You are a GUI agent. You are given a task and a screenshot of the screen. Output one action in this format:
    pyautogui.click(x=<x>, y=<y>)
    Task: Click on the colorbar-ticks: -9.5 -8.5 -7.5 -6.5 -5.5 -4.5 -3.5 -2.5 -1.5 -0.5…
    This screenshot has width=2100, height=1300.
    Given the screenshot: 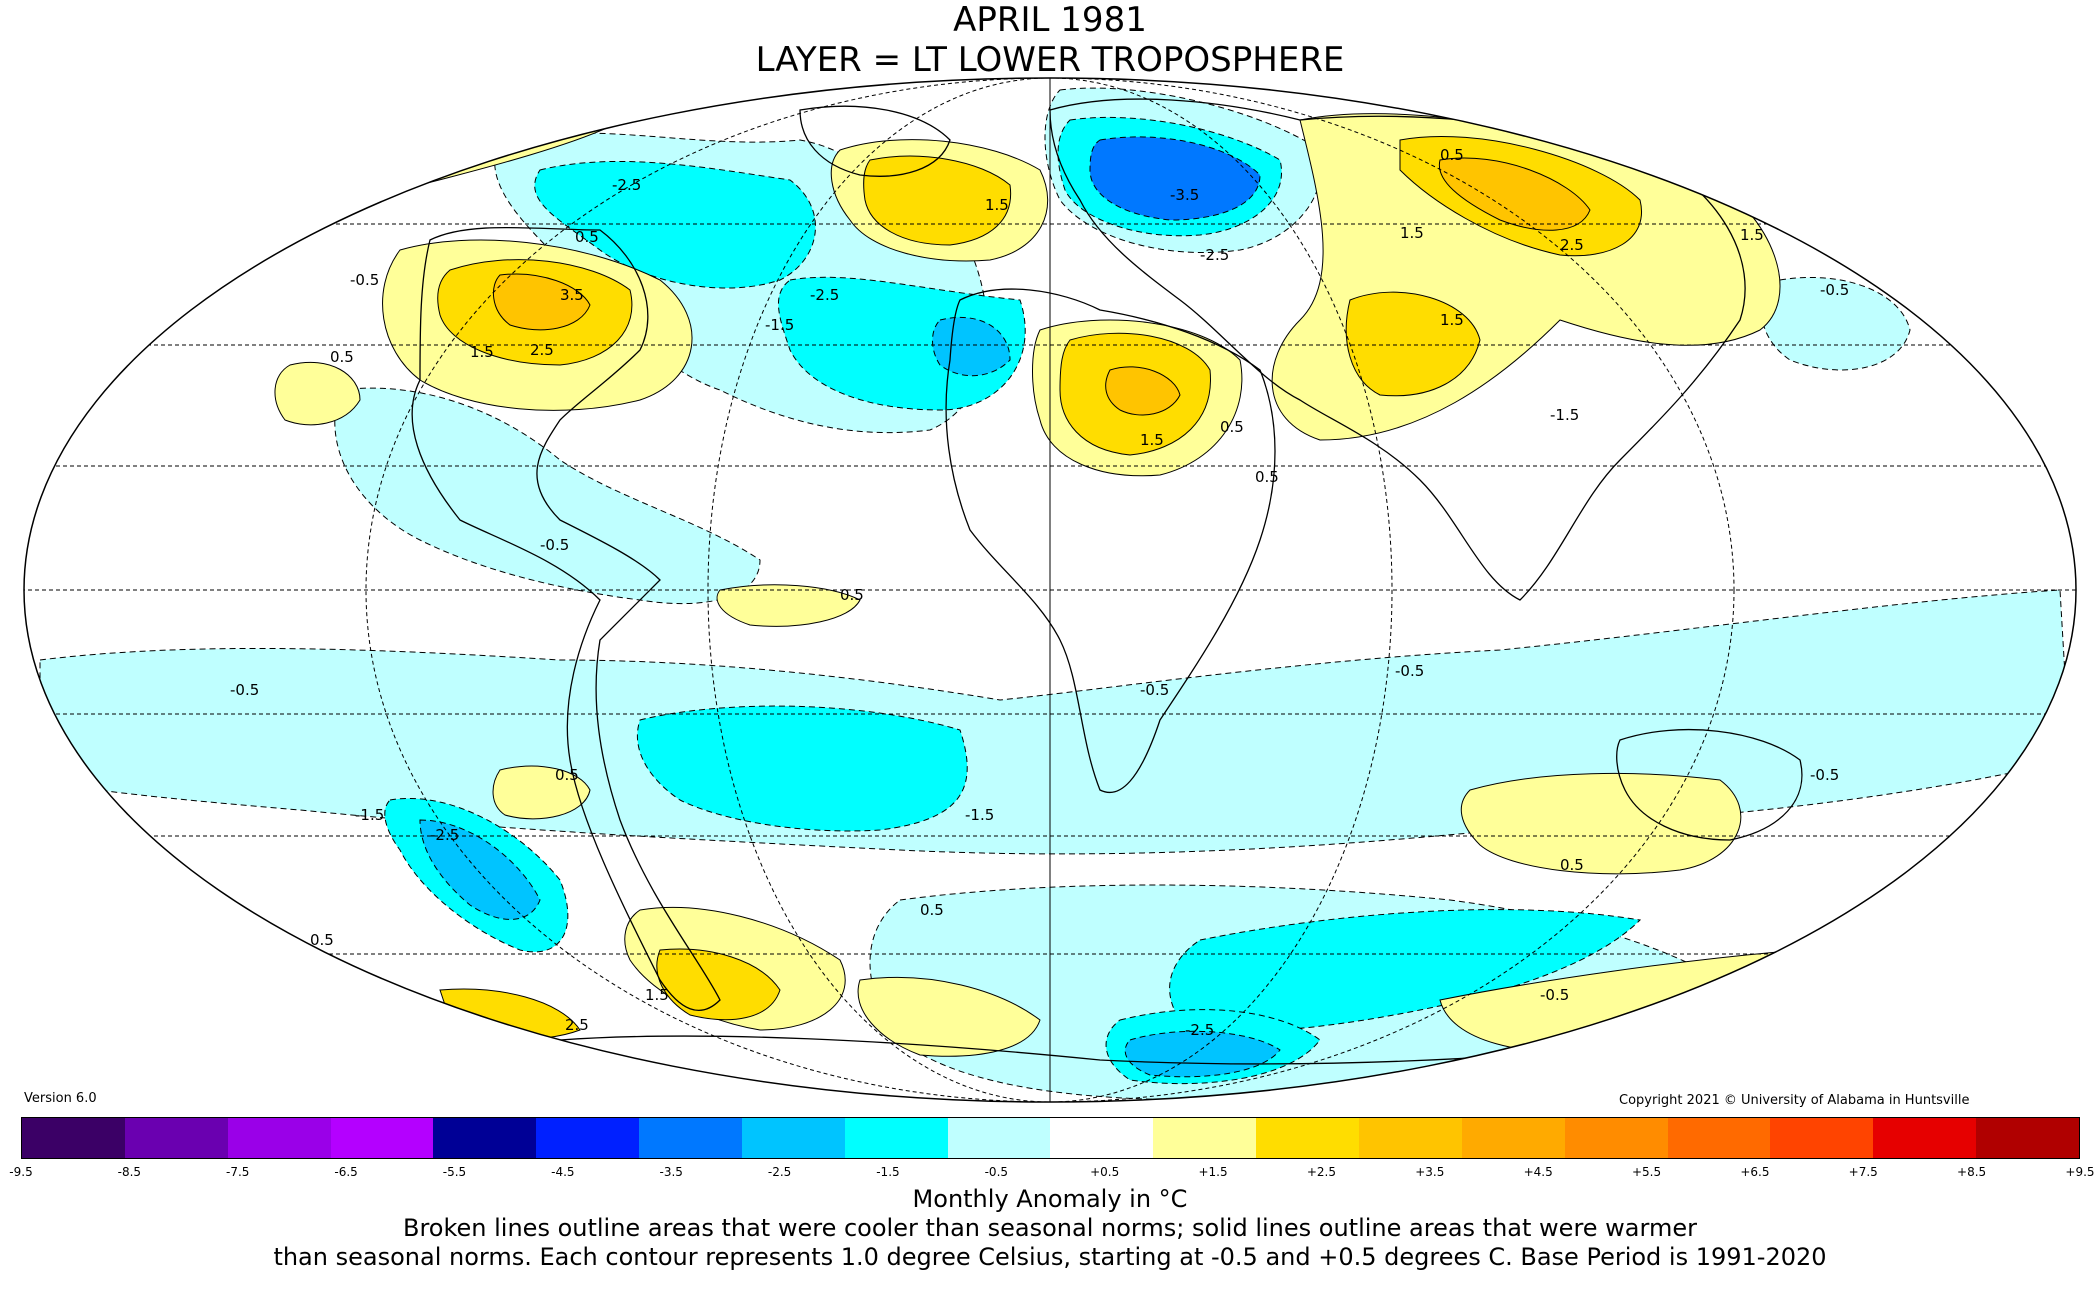 What is the action you would take?
    pyautogui.click(x=1051, y=1175)
    